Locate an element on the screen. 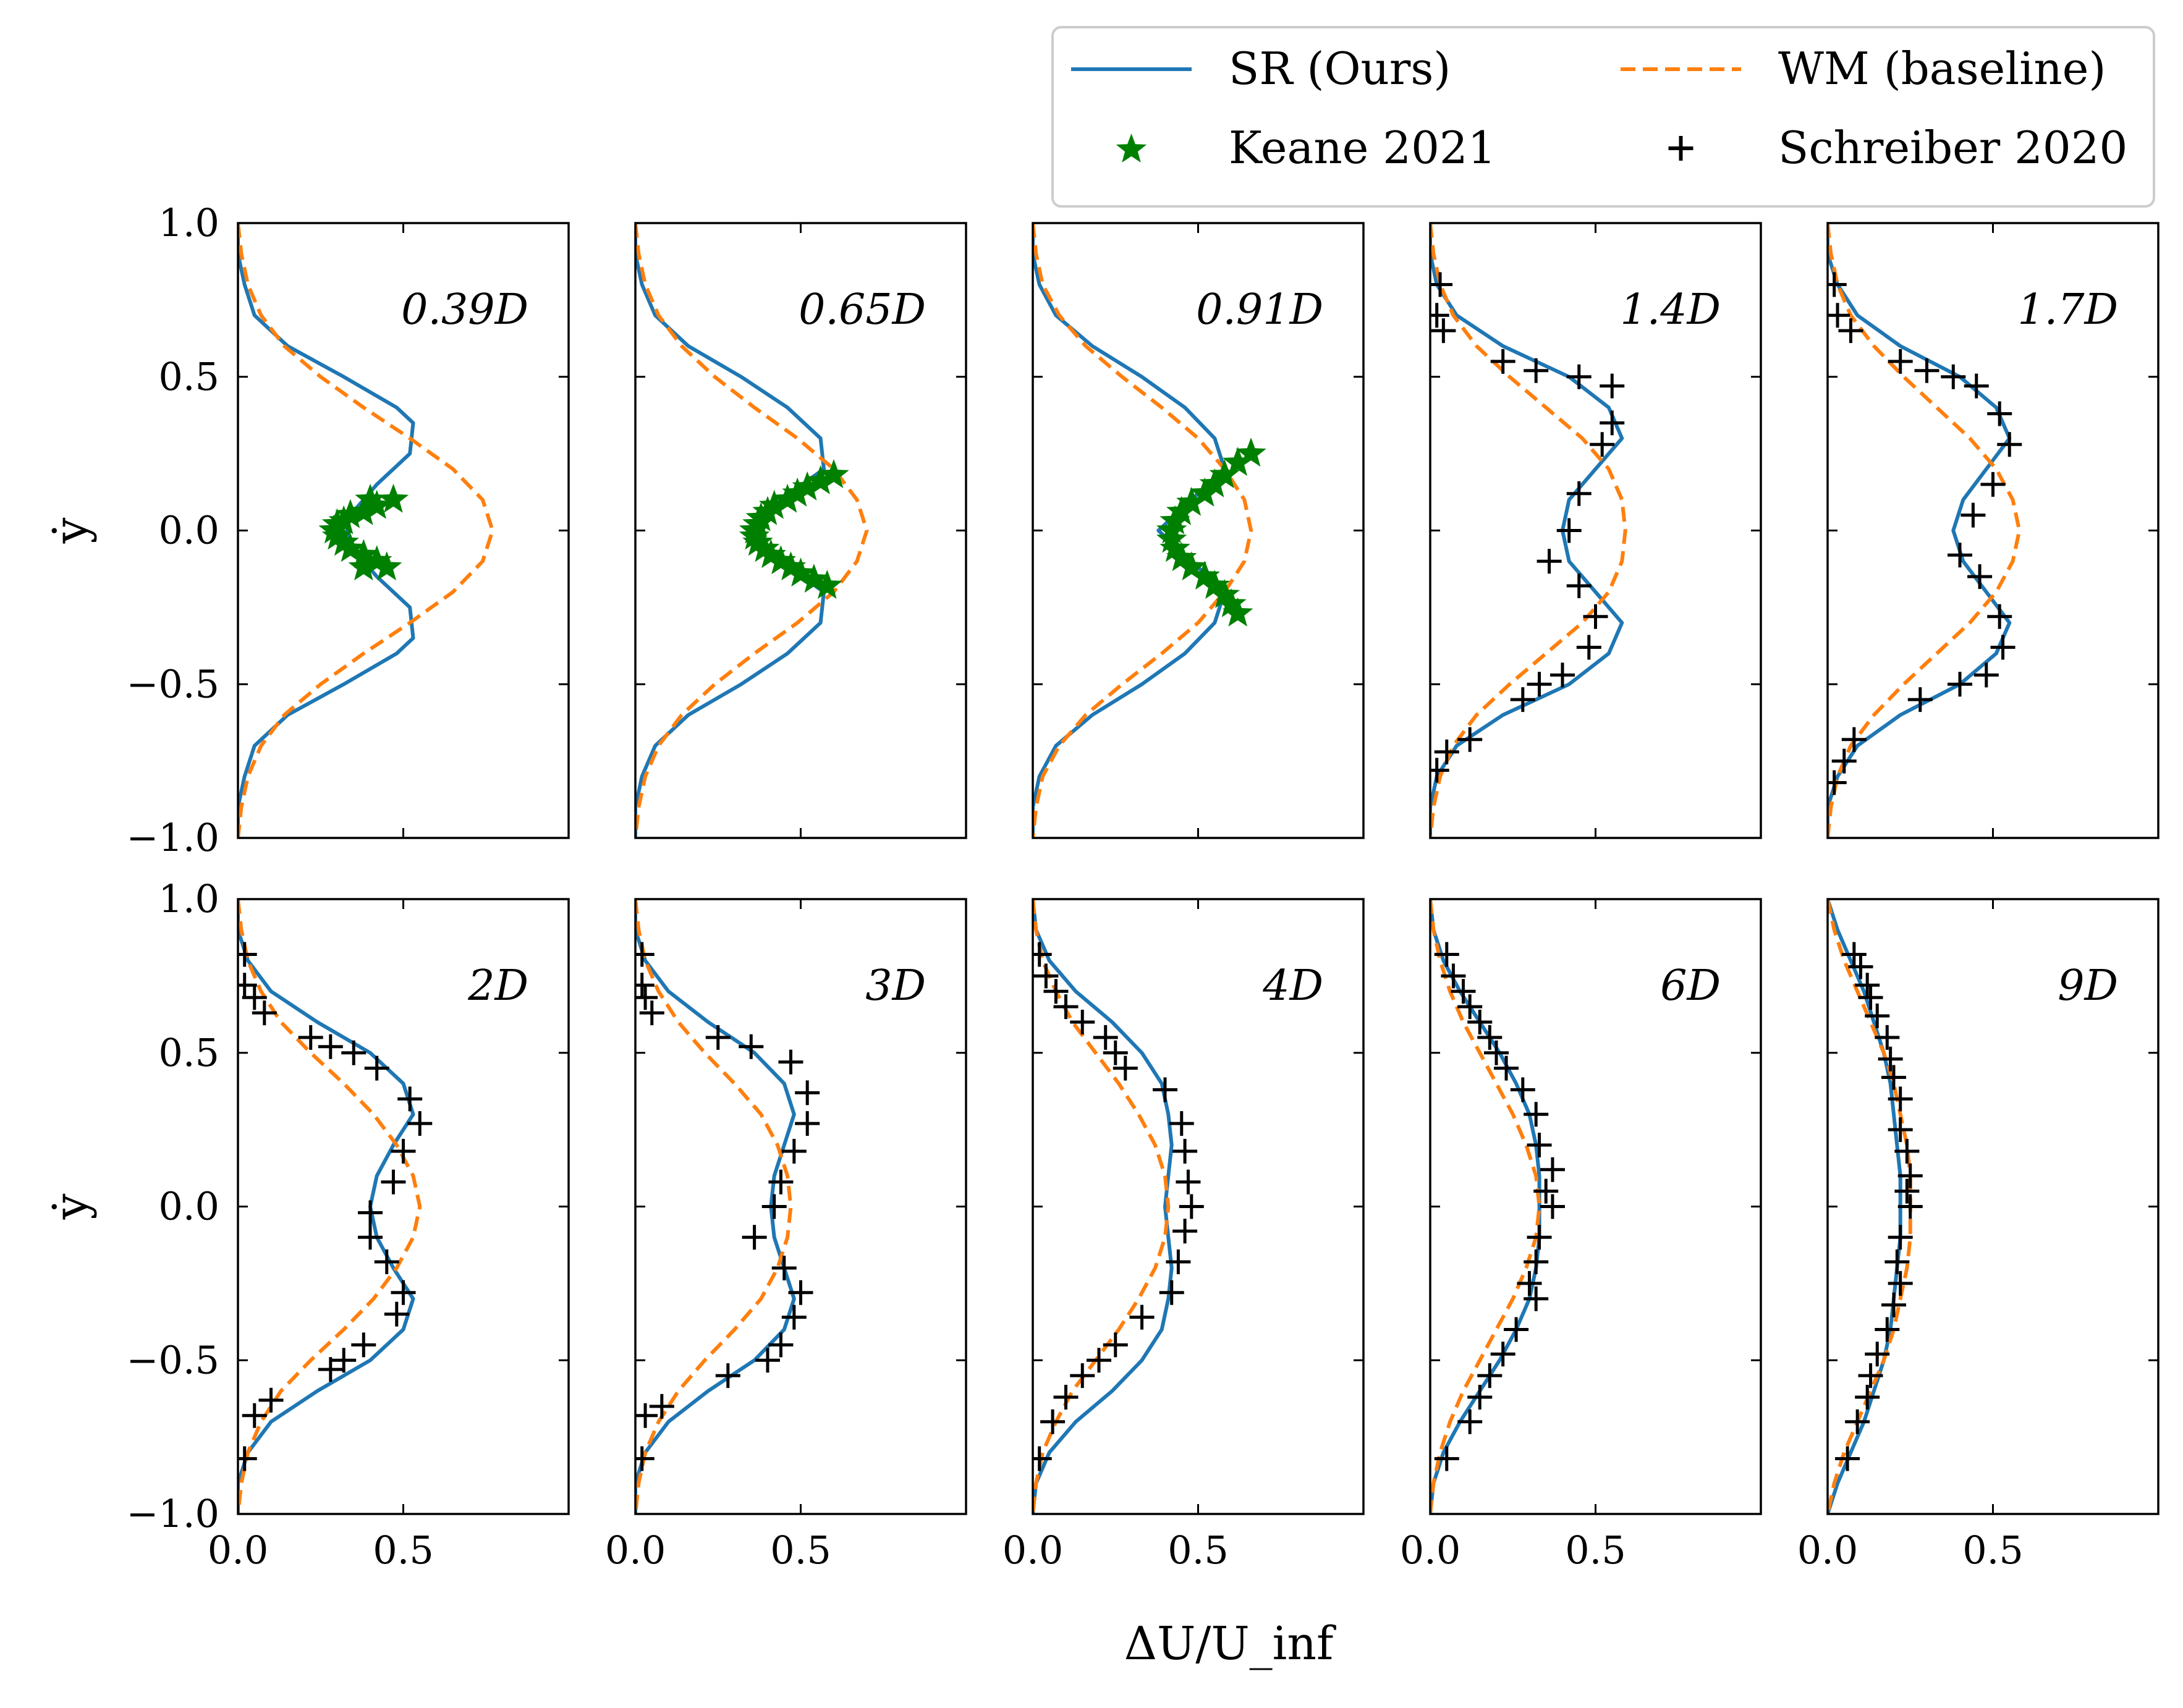  legend-entry-schreiber-2020: Schreiber 2020 is located at coordinates (1897, 148).